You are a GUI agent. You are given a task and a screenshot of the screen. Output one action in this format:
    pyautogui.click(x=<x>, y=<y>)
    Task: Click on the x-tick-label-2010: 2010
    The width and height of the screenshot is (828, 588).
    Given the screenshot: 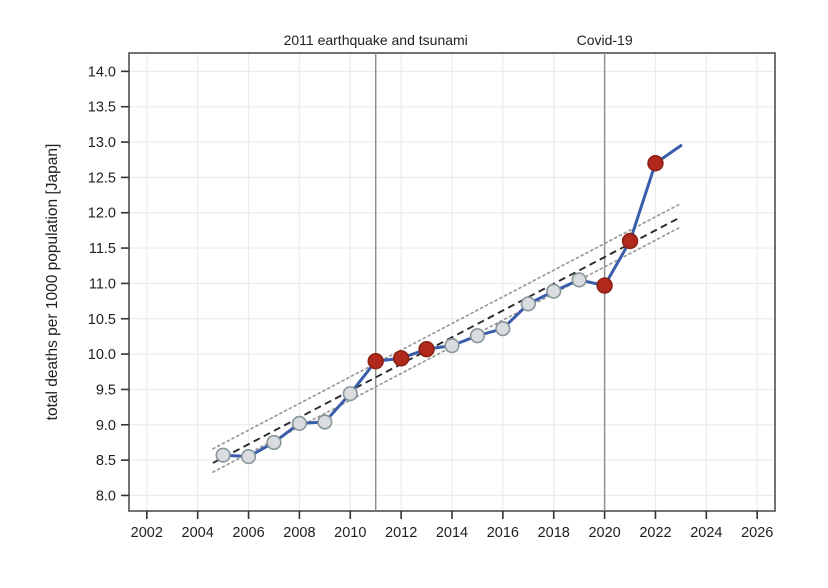 What is the action you would take?
    pyautogui.click(x=350, y=533)
    